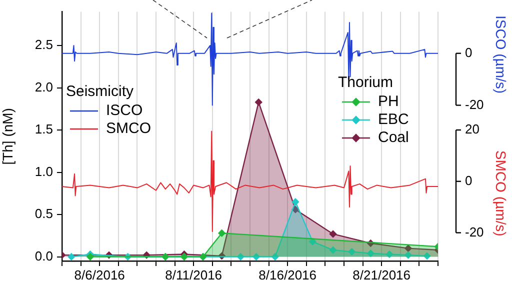 The image size is (512, 288). Describe the element at coordinates (99, 274) in the screenshot. I see `x-tick-label: 8/6/2016` at that location.